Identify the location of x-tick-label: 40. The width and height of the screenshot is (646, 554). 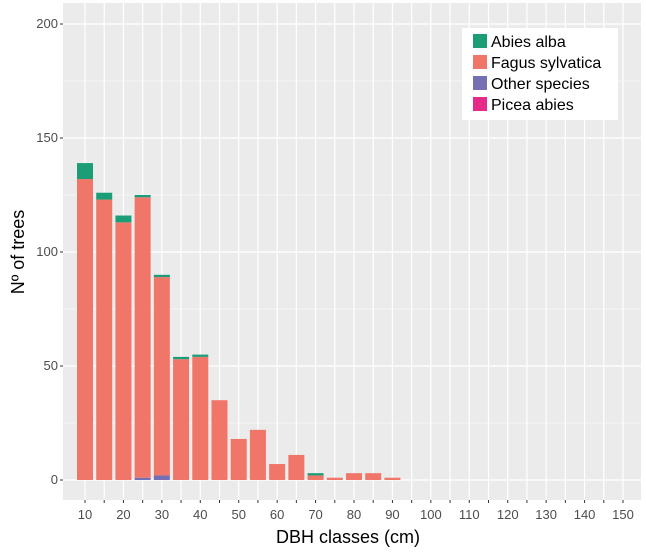
(200, 514).